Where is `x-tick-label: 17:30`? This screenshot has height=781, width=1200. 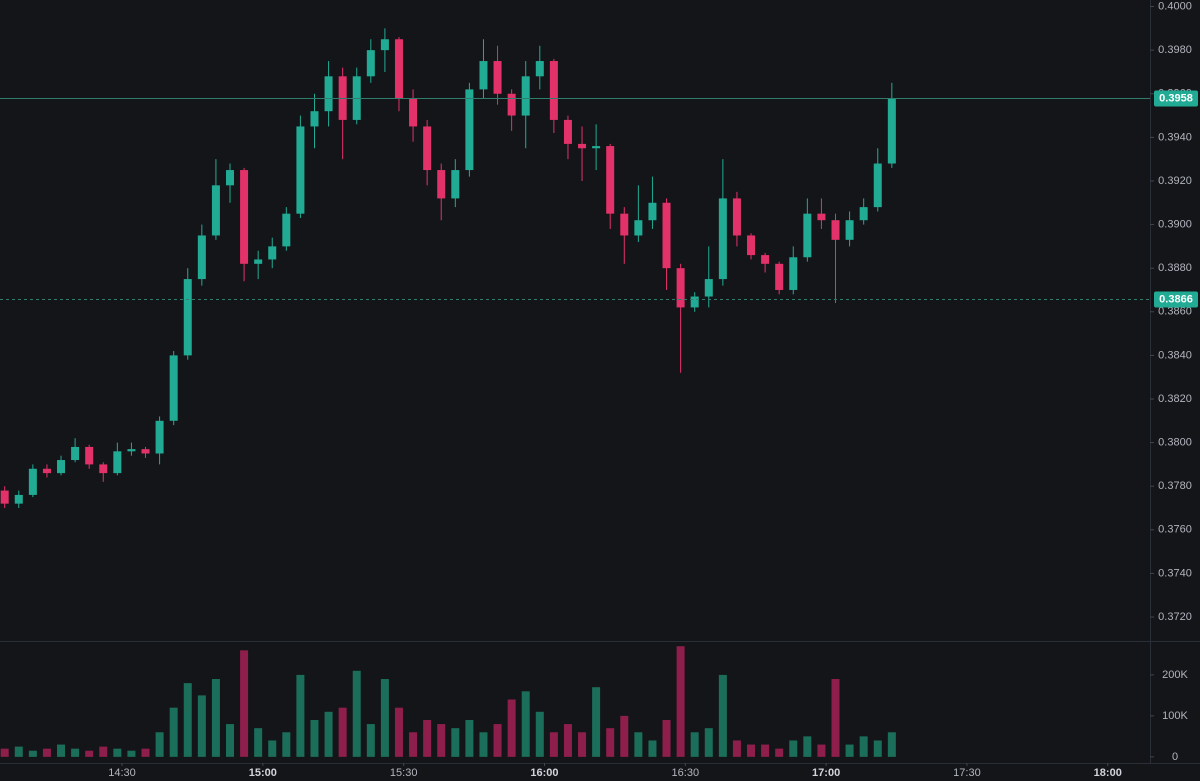
x-tick-label: 17:30 is located at coordinates (967, 773).